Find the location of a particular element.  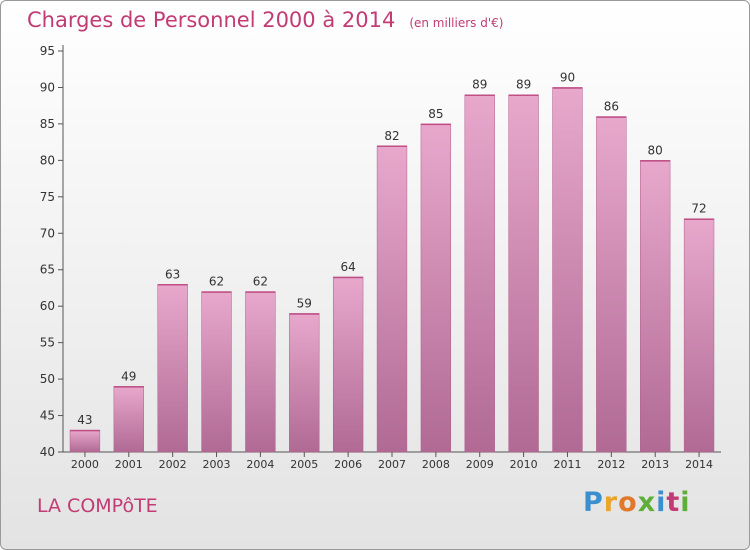

x-tick-label: 2007 is located at coordinates (392, 464).